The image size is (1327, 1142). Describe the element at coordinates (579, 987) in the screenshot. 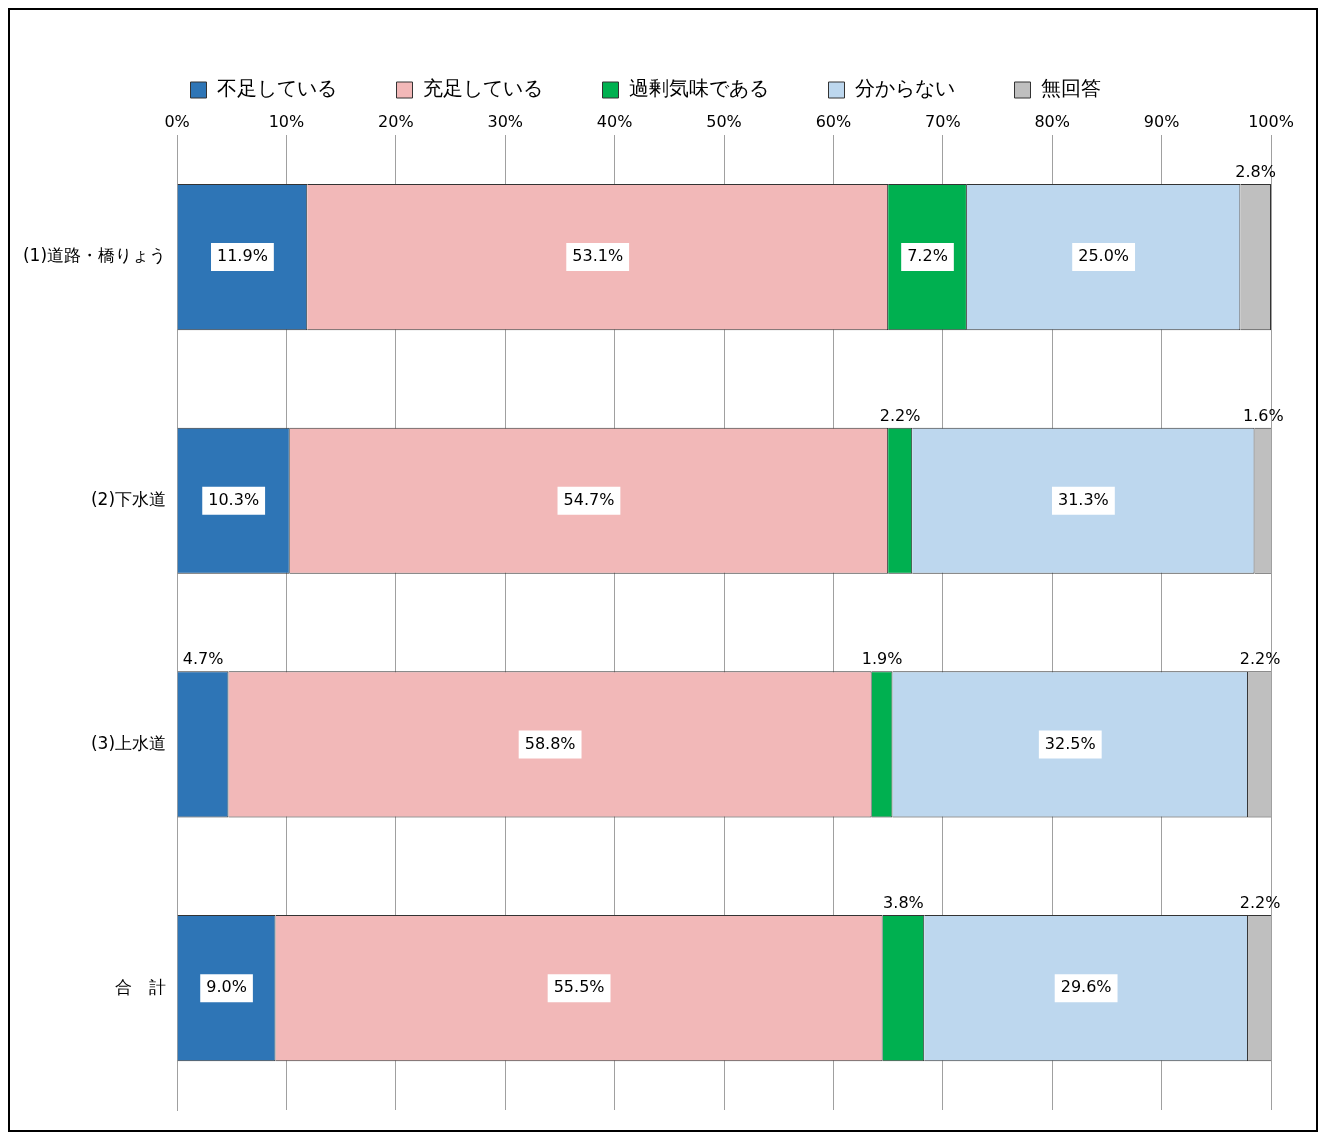

I see `data-label: 55.5%` at that location.